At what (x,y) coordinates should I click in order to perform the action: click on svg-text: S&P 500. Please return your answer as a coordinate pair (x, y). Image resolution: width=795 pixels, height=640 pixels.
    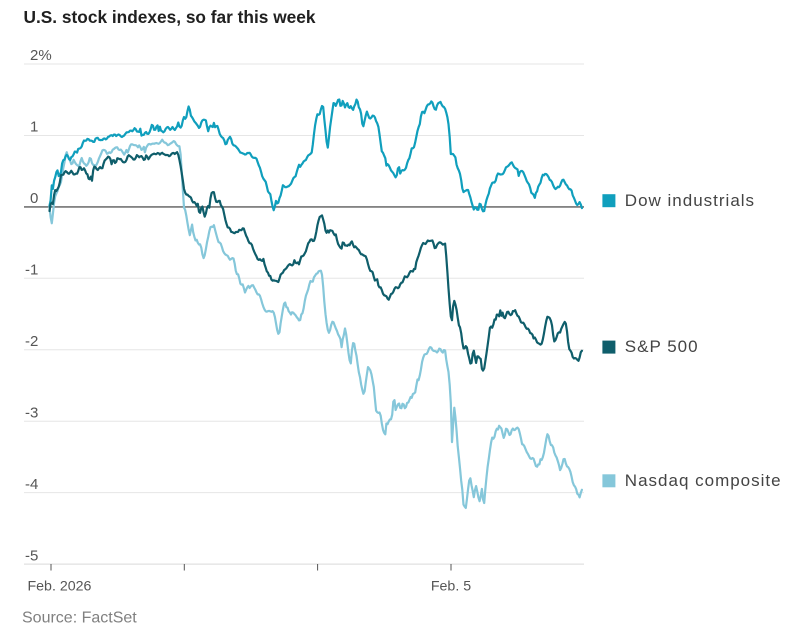
    Looking at the image, I should click on (662, 346).